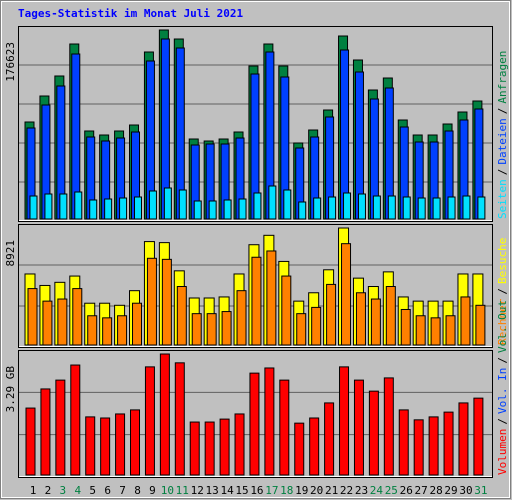 This screenshot has height=500, width=512. I want to click on legend-entry: Besuche, so click(502, 261).